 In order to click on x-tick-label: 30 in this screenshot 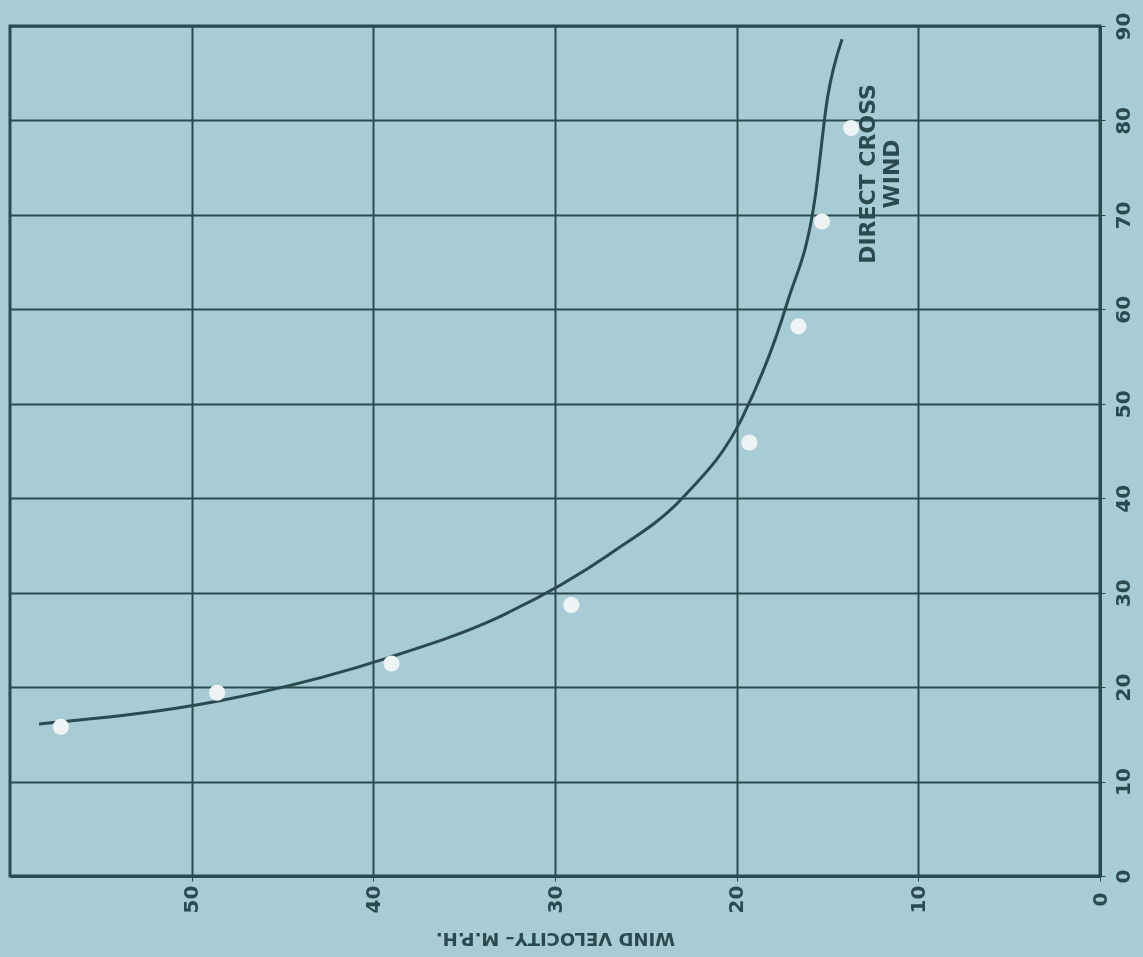, I will do `click(554, 899)`.